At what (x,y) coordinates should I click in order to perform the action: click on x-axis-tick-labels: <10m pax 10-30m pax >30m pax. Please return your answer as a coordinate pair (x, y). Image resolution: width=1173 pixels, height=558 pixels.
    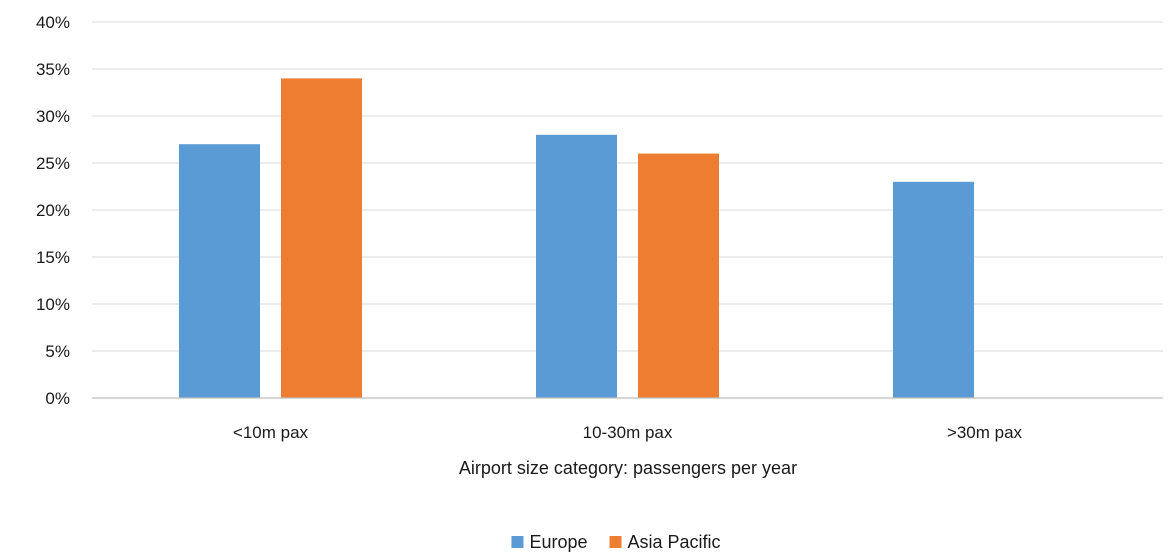
    Looking at the image, I should click on (628, 432).